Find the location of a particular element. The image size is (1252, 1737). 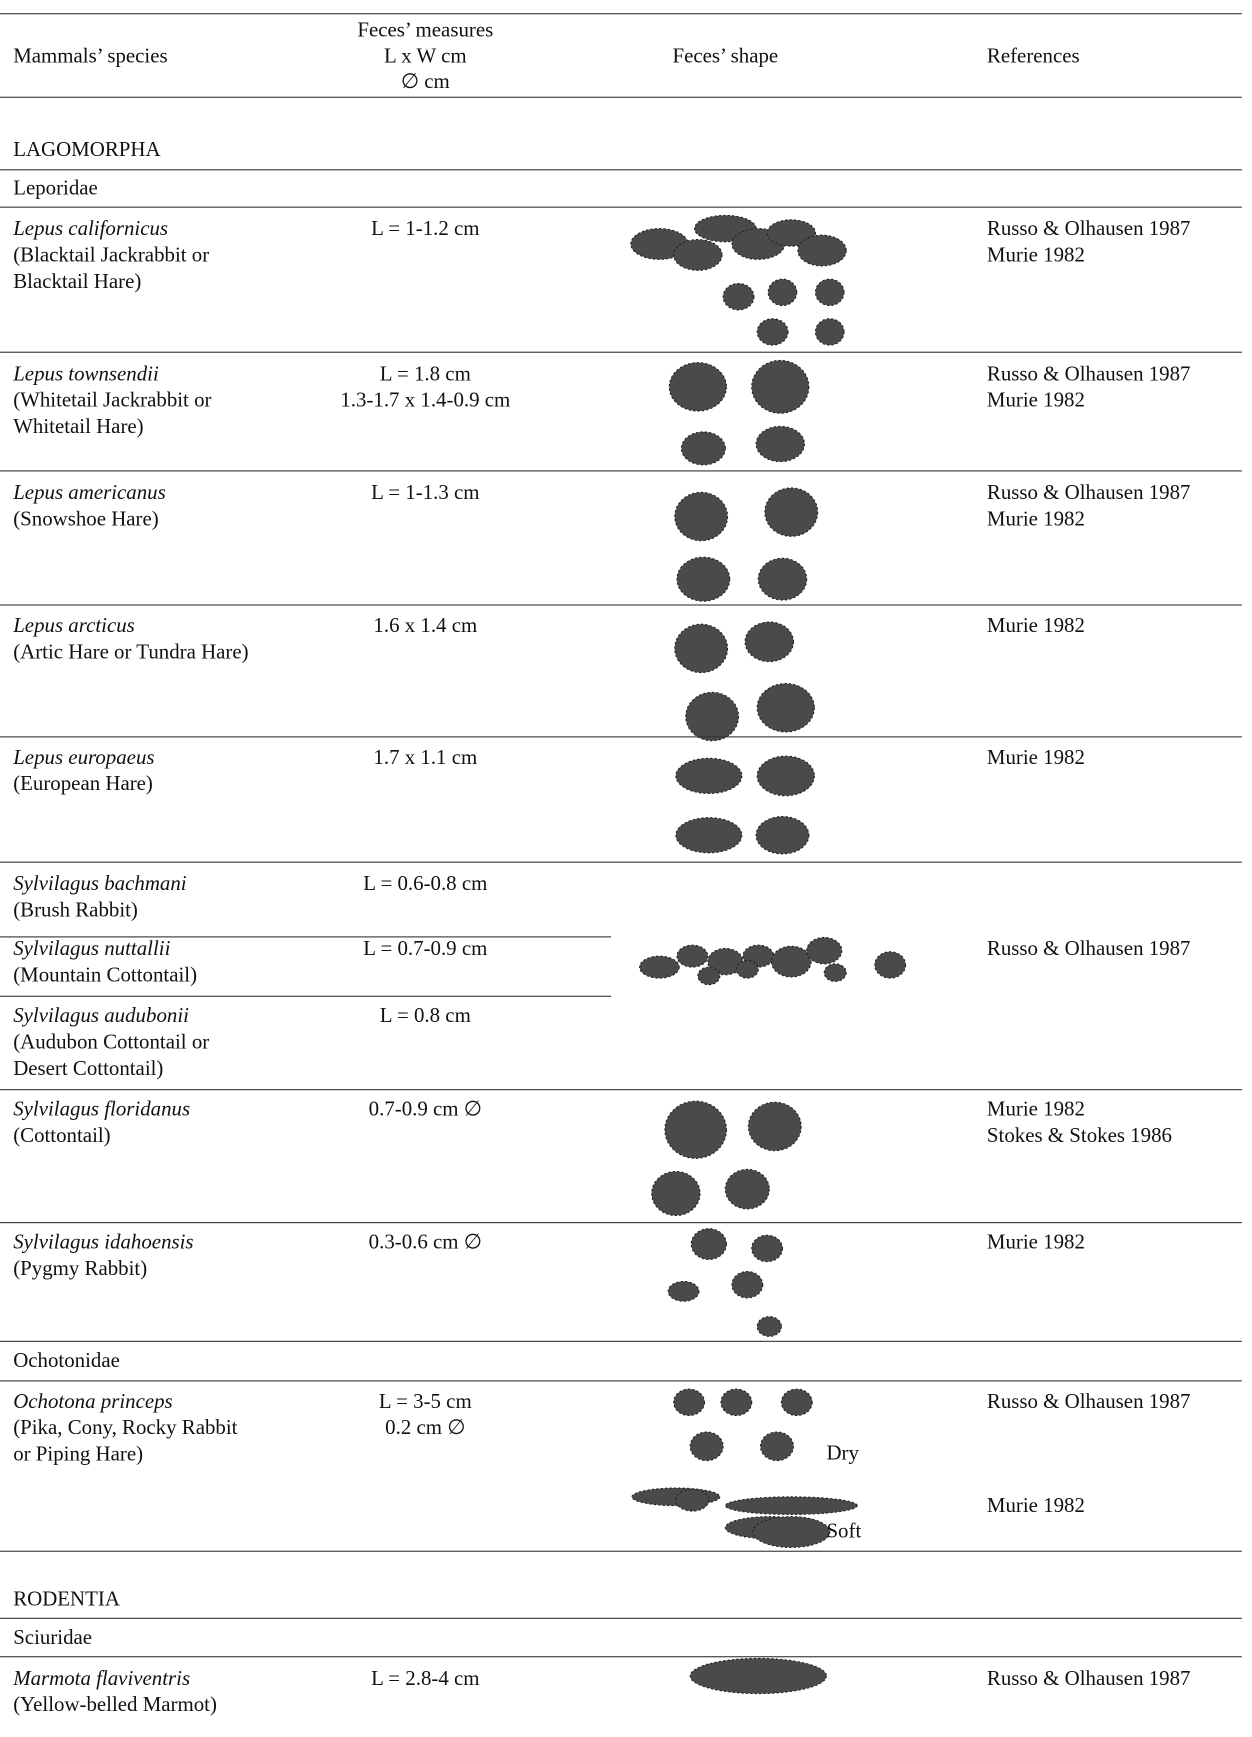

measure: L = 1-1.2 cm is located at coordinates (425, 229).